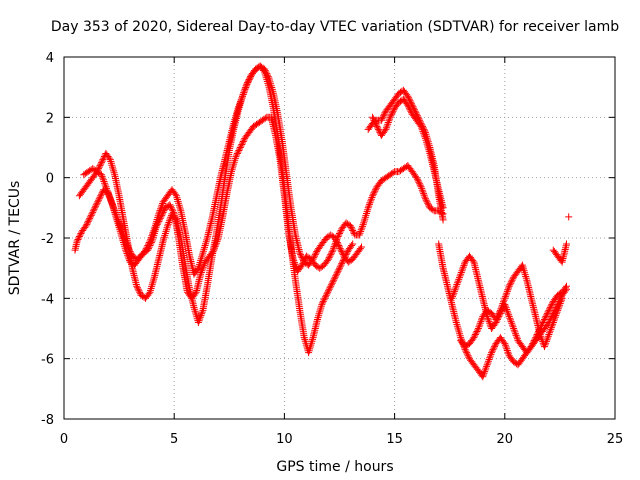  Describe the element at coordinates (47, 299) in the screenshot. I see `y-tick-label: -4` at that location.